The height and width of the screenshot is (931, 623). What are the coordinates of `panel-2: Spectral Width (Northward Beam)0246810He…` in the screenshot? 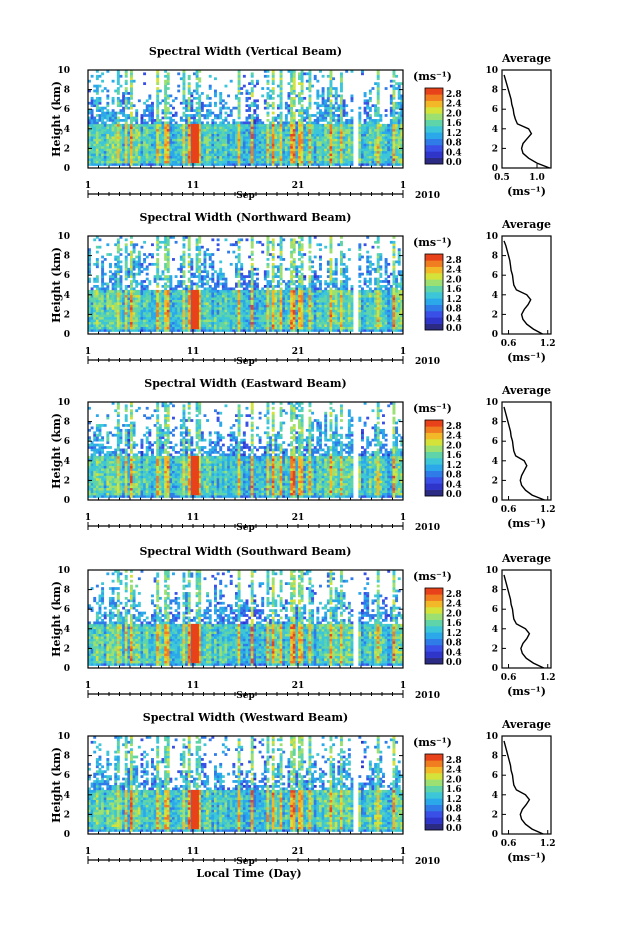 It's located at (303, 289).